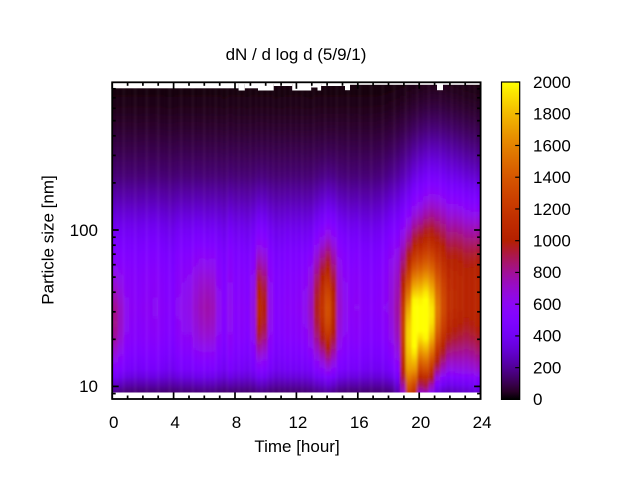 Image resolution: width=640 pixels, height=480 pixels. Describe the element at coordinates (297, 422) in the screenshot. I see `svg-text: 12` at that location.